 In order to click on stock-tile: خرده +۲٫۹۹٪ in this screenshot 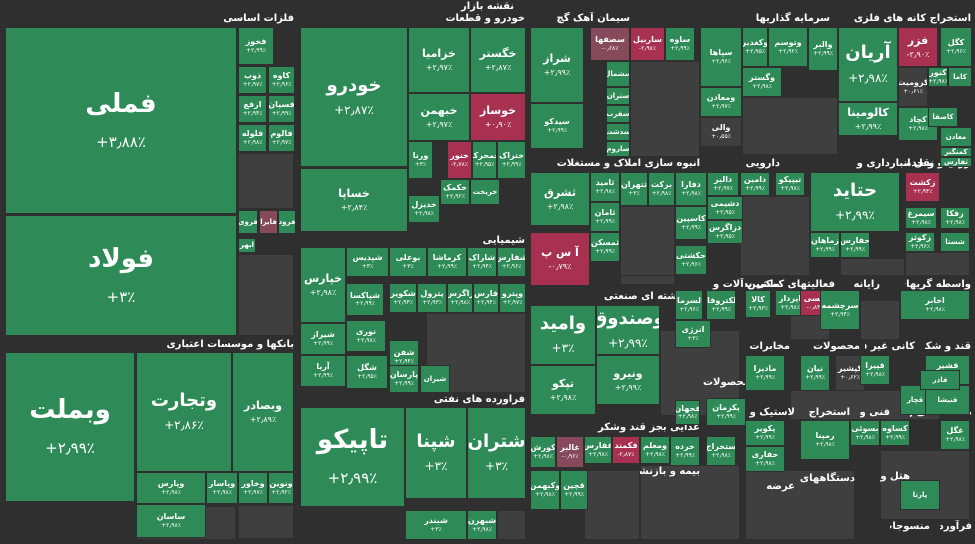, I will do `click(685, 451)`.